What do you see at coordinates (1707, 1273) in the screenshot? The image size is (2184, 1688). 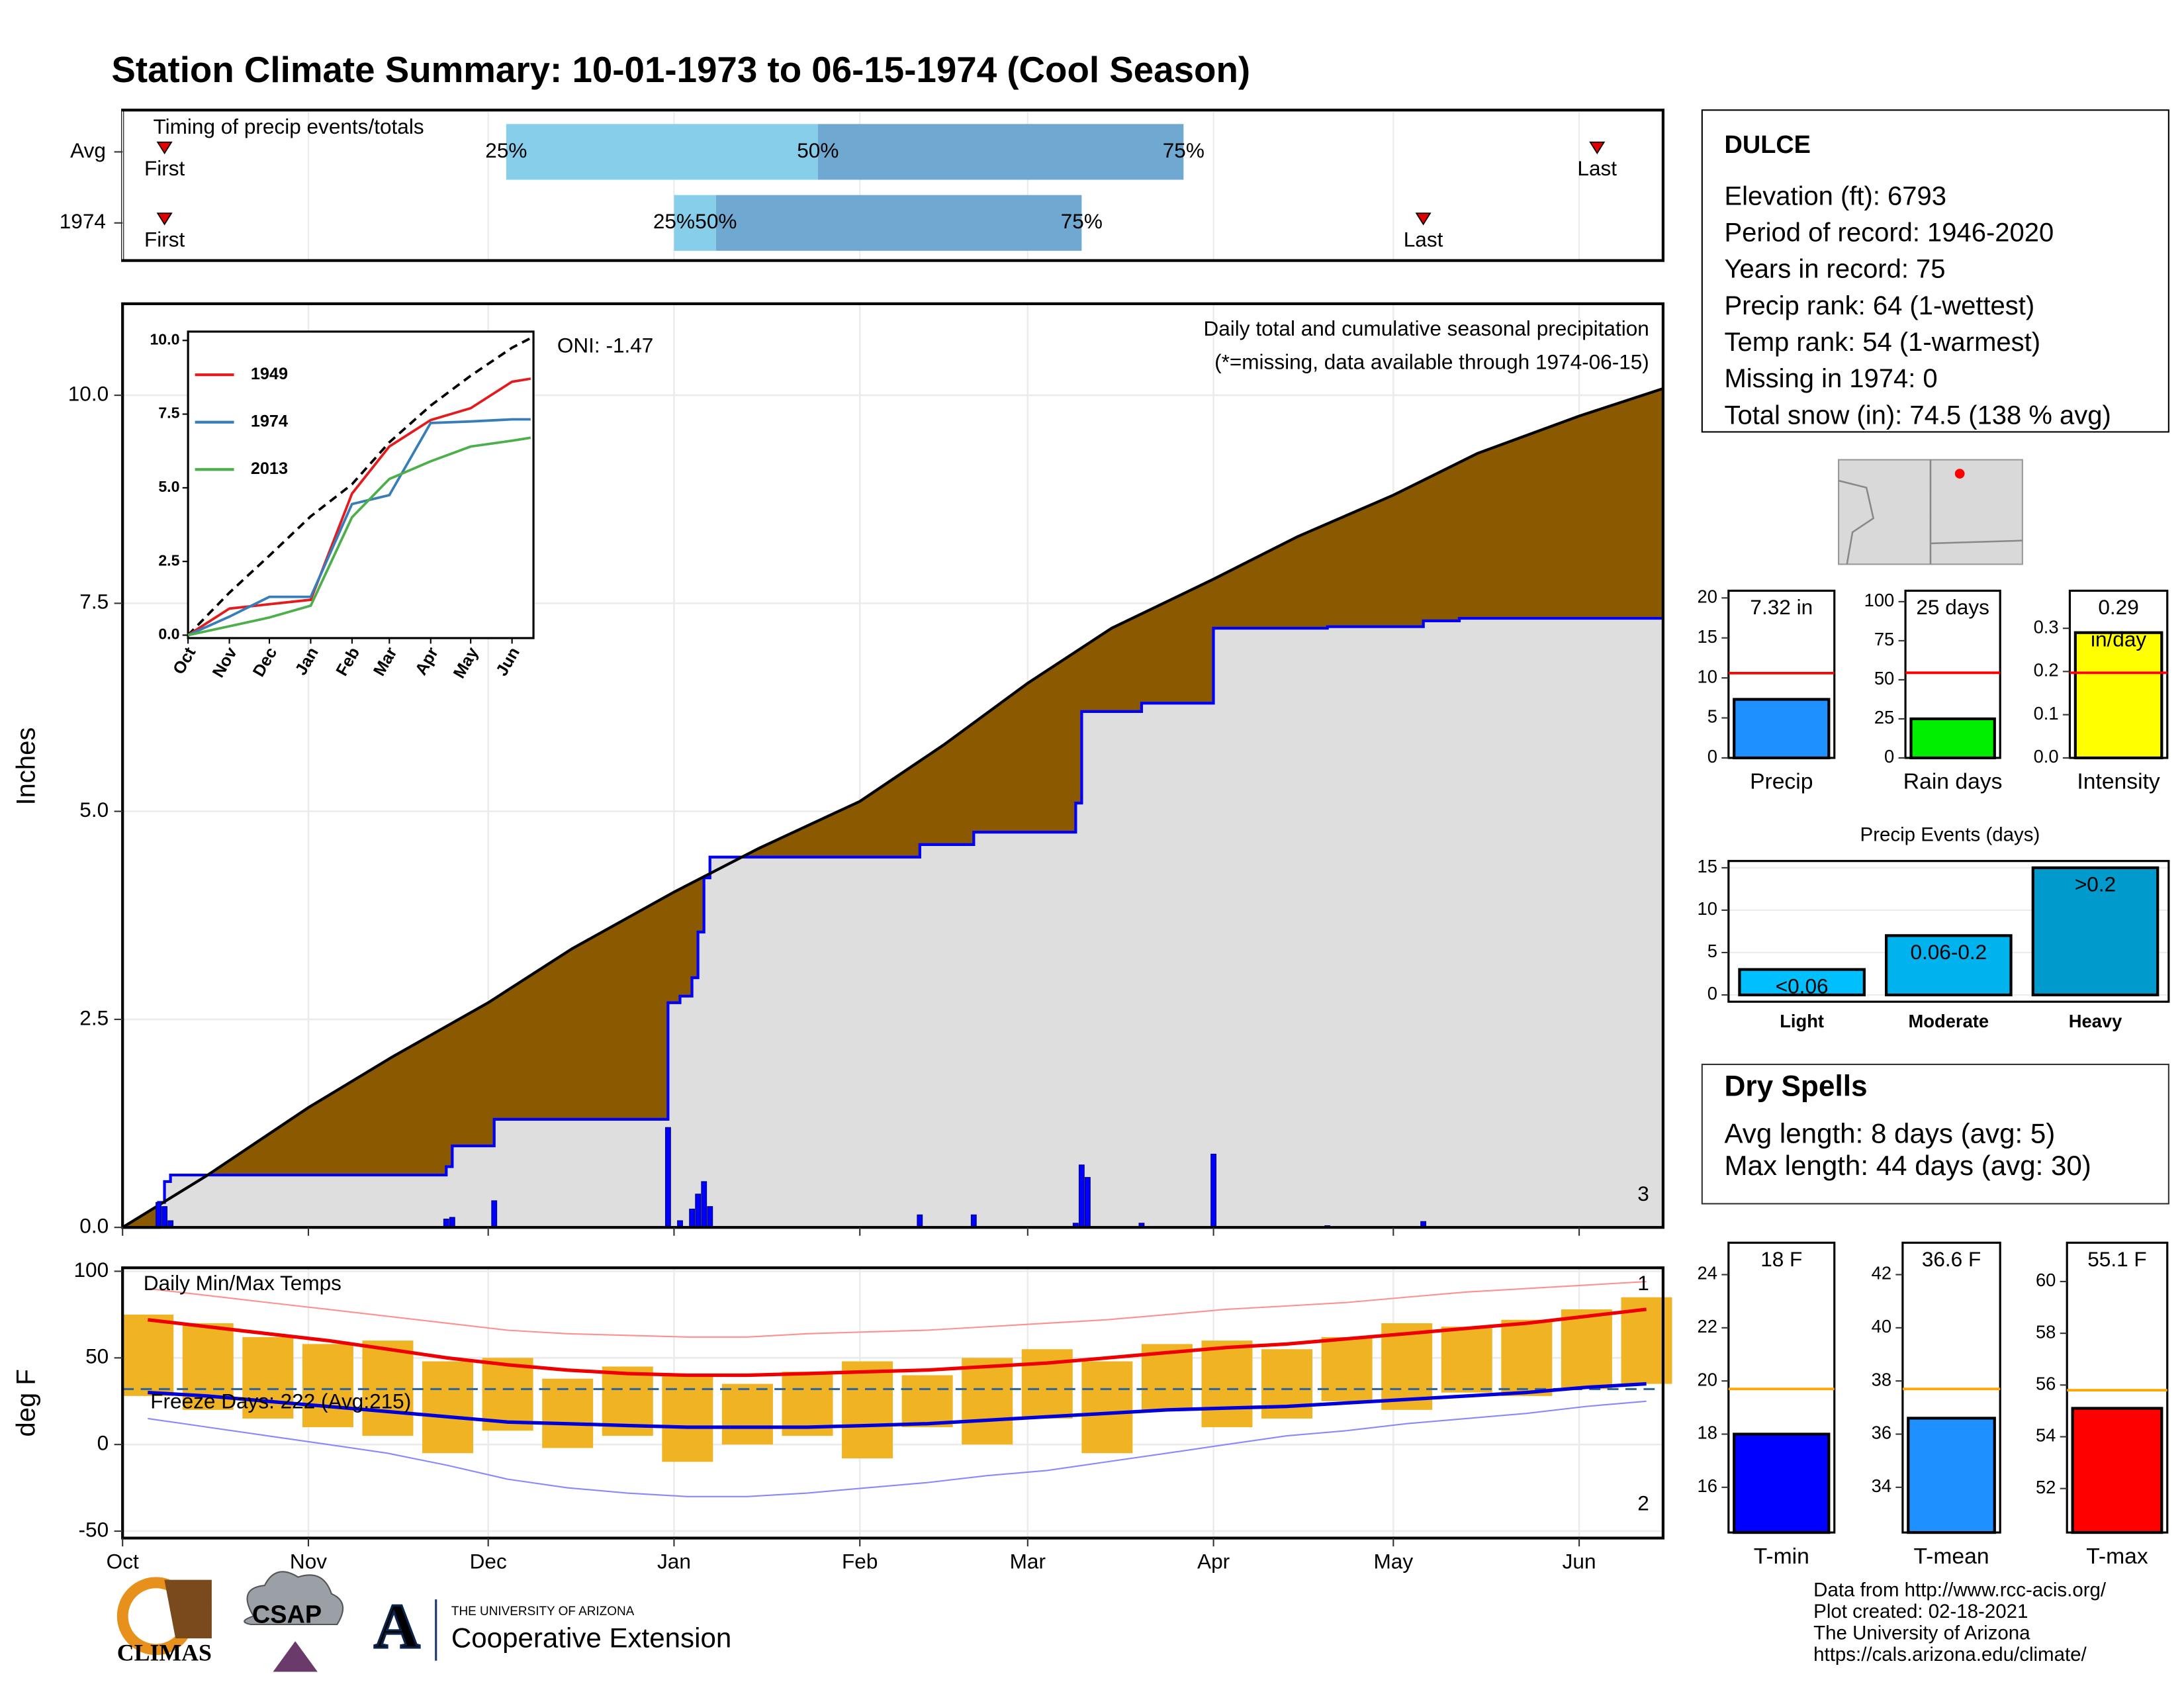 I see `summary-y-tick-label: 24` at bounding box center [1707, 1273].